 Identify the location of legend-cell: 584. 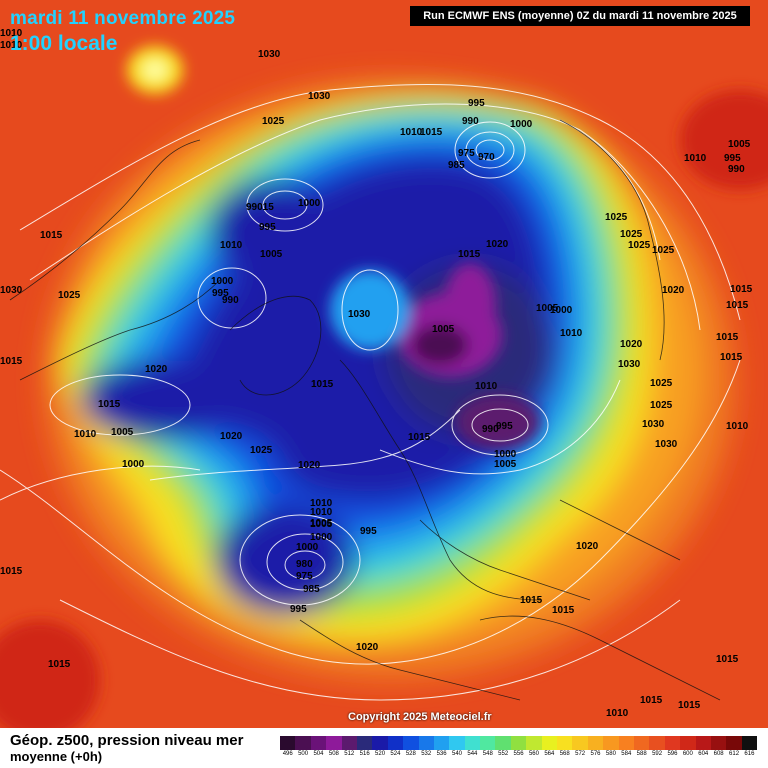
(626, 746).